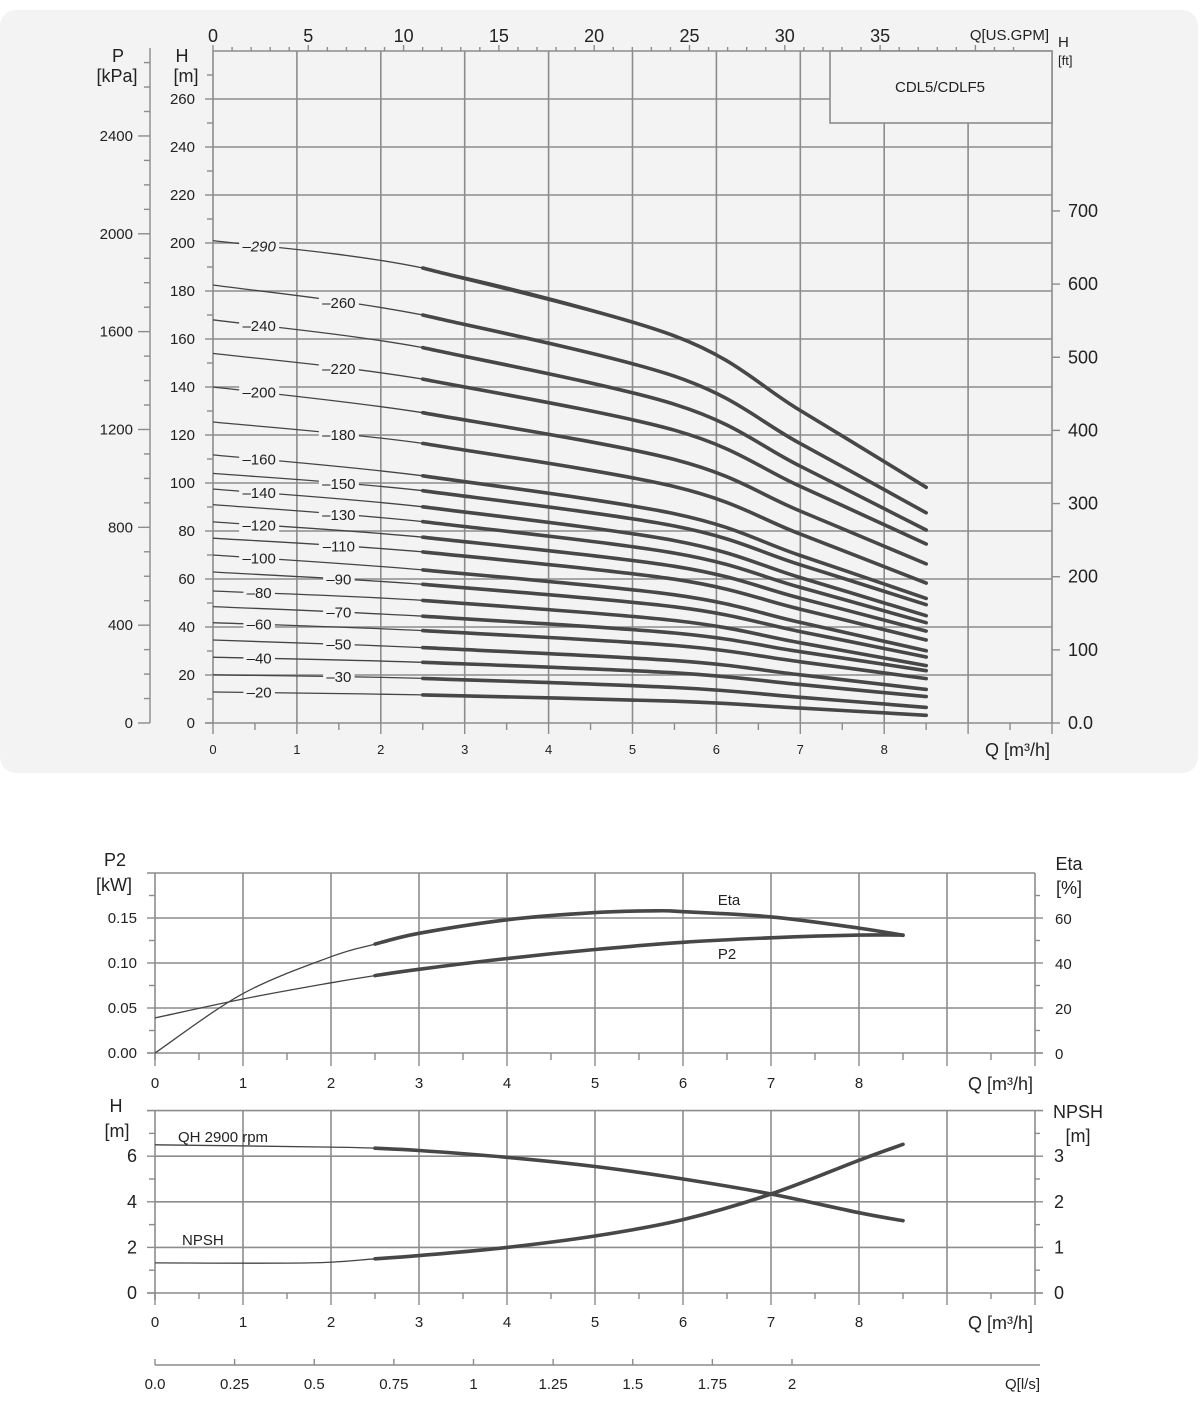 The height and width of the screenshot is (1419, 1200). Describe the element at coordinates (132, 1156) in the screenshot. I see `y-tick-label: 6` at that location.